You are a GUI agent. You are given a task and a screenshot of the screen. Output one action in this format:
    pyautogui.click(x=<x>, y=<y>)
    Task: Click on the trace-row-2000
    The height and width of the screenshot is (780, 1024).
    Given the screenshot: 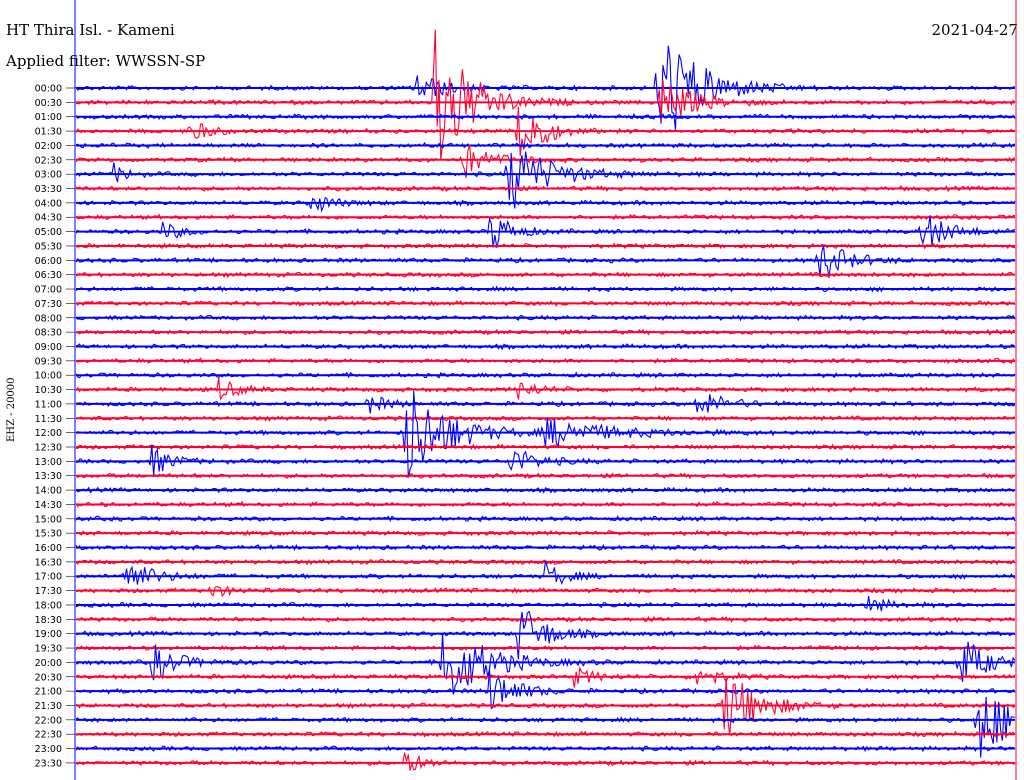 What is the action you would take?
    pyautogui.click(x=545, y=664)
    